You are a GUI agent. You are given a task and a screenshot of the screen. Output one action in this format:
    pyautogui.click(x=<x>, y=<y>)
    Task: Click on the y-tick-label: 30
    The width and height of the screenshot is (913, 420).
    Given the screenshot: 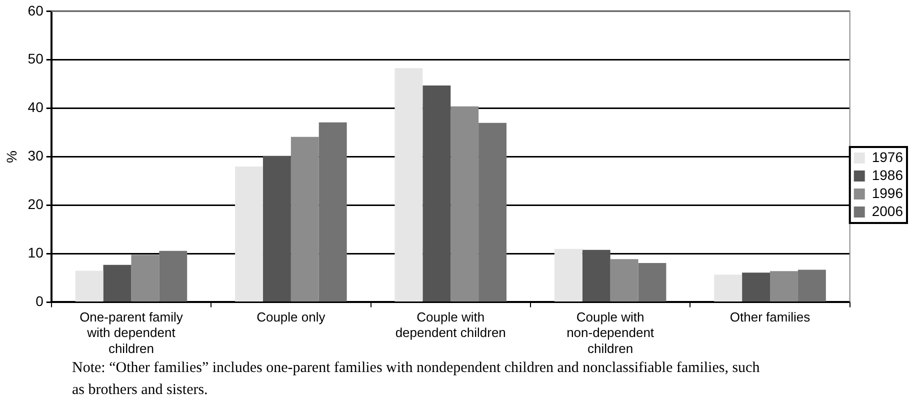 What is the action you would take?
    pyautogui.click(x=36, y=156)
    